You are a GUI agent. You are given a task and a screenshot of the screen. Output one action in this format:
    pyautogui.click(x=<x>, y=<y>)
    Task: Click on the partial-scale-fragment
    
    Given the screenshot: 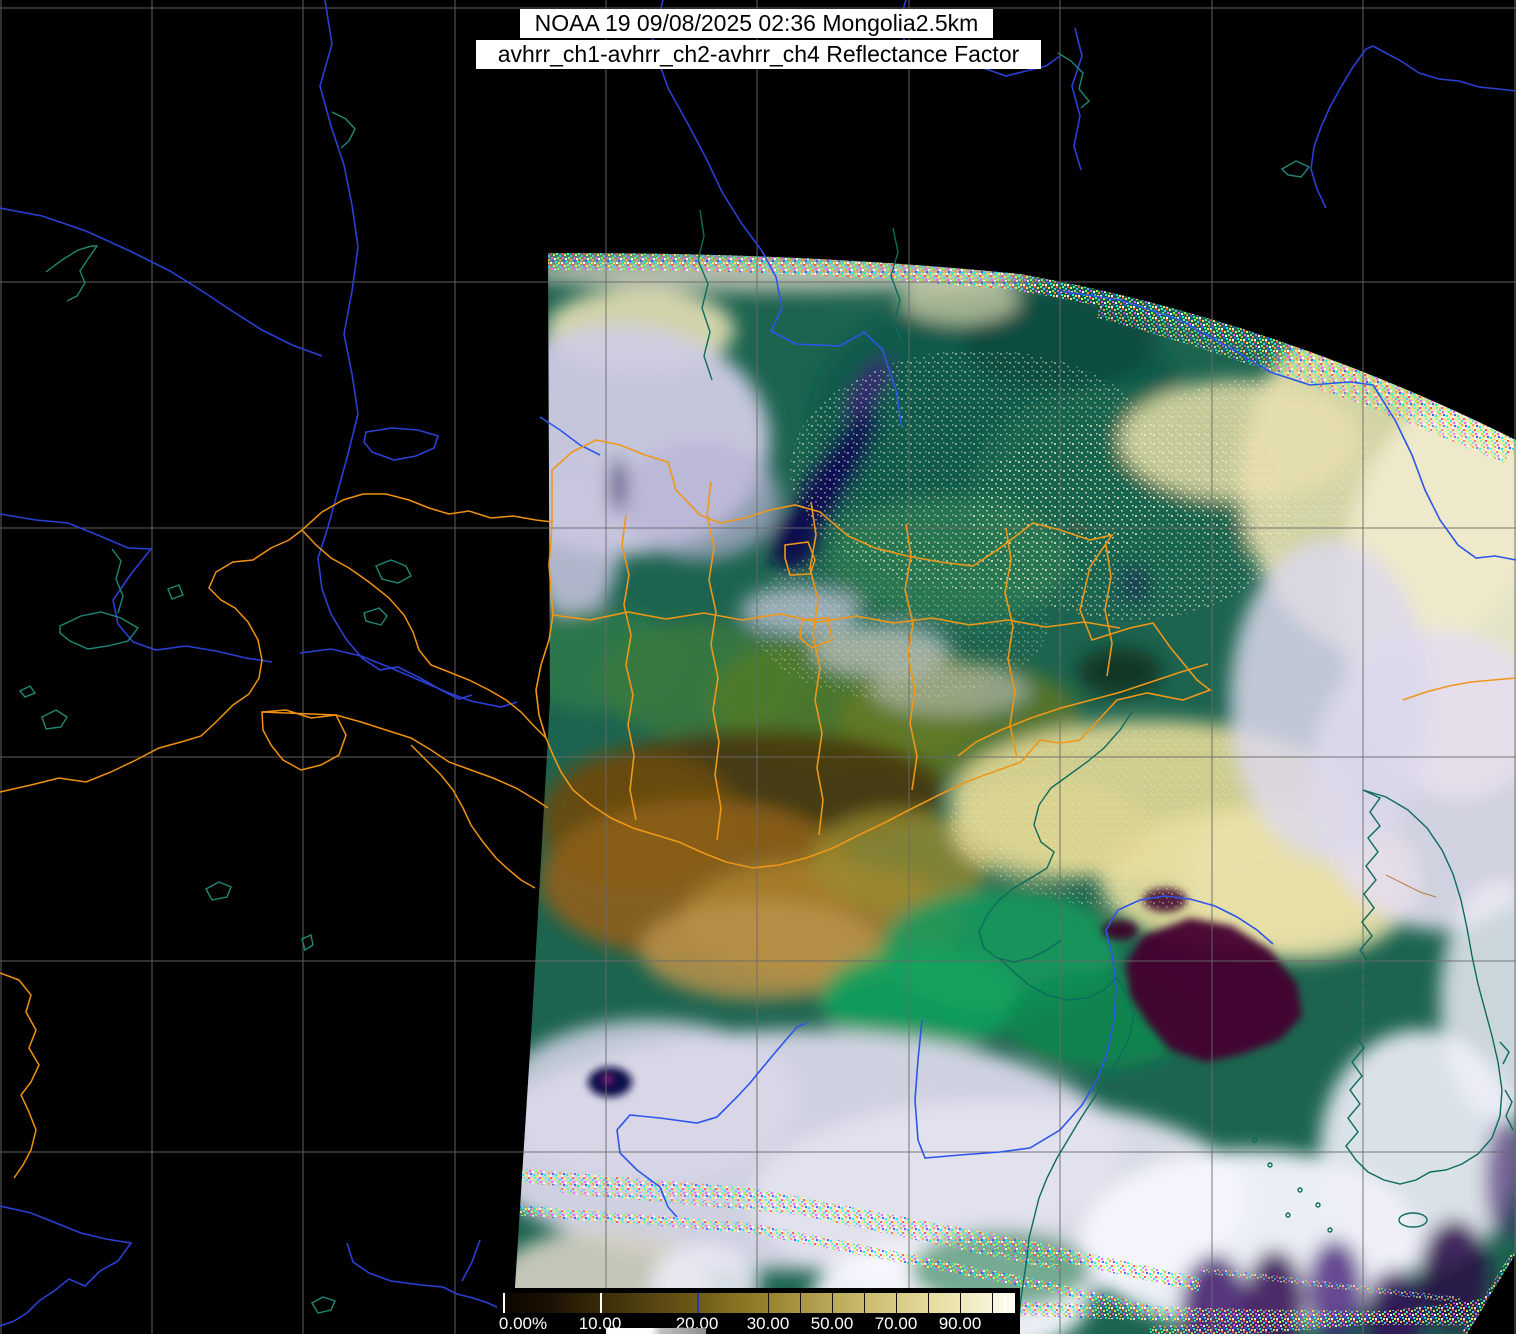 What is the action you would take?
    pyautogui.click(x=656, y=1331)
    